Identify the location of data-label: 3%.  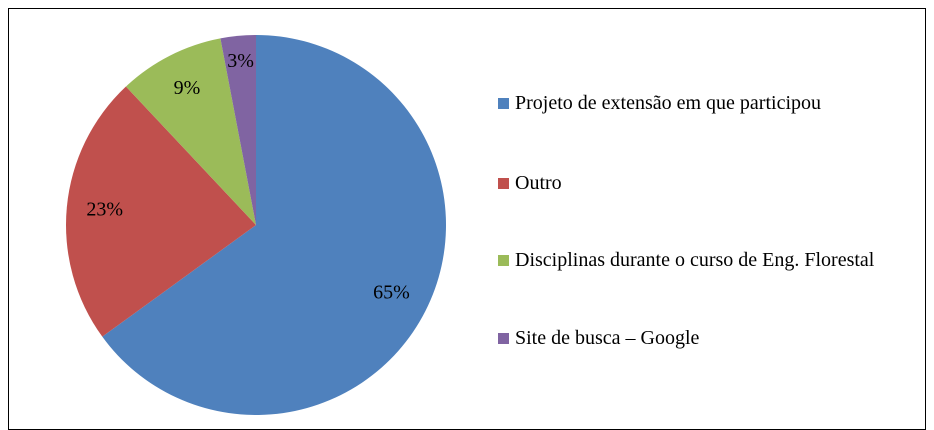
(240, 61).